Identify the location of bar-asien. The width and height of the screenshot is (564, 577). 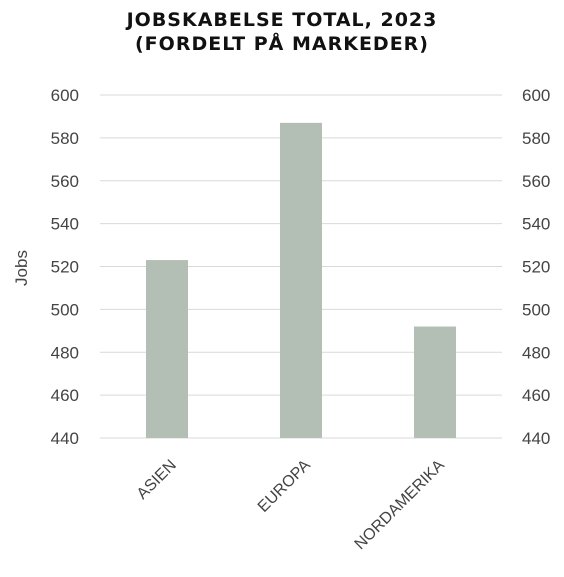
(167, 349).